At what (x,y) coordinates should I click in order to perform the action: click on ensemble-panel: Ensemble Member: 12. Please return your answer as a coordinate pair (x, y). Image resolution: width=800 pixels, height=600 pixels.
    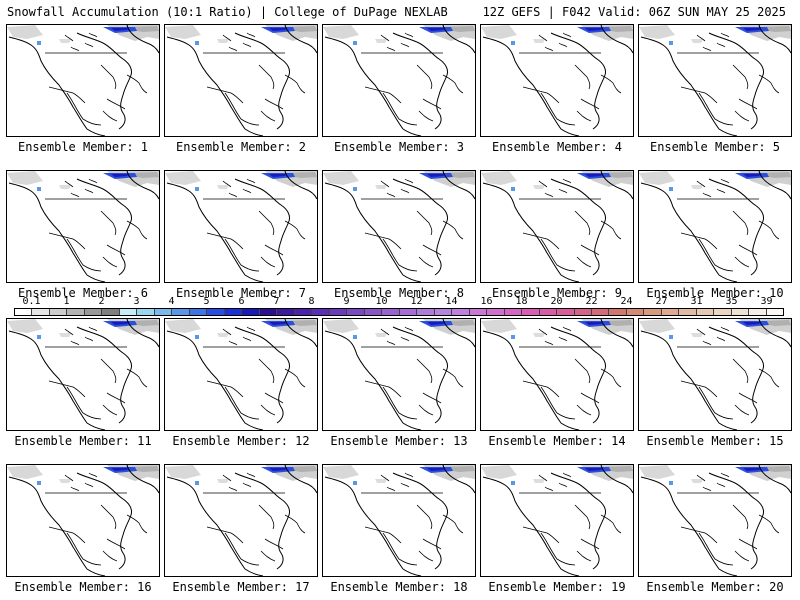
    Looking at the image, I should click on (241, 383).